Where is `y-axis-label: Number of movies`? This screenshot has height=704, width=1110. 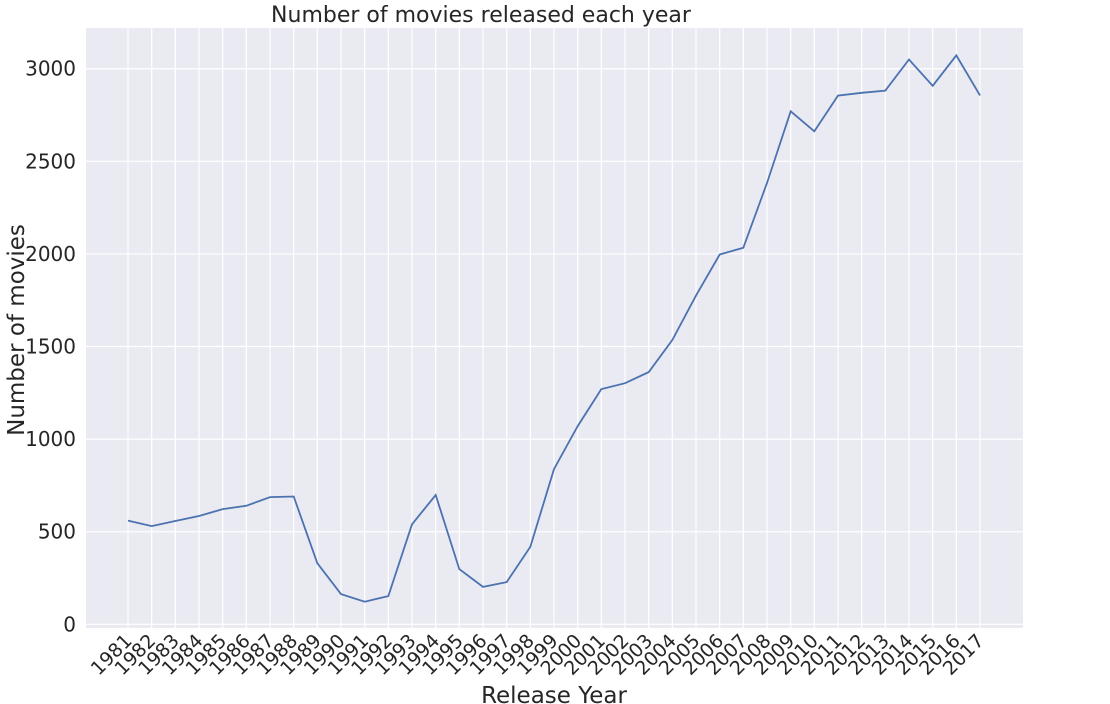
y-axis-label: Number of movies is located at coordinates (17, 330).